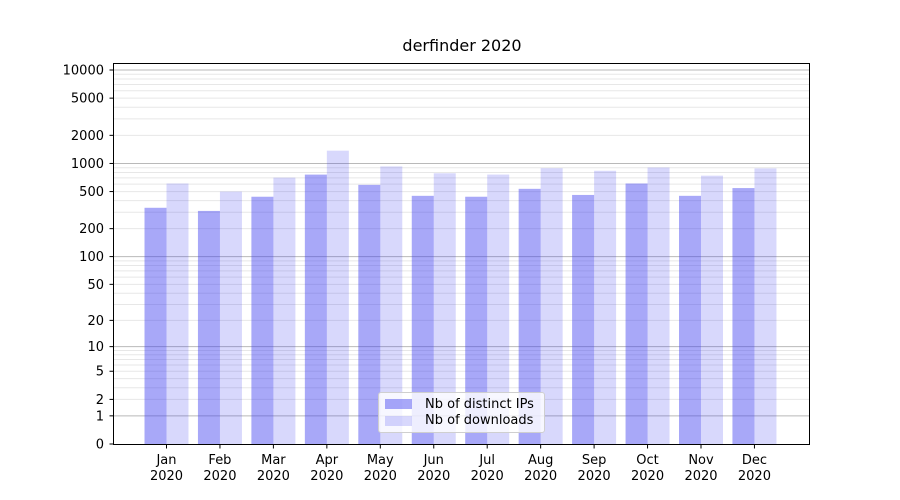  Describe the element at coordinates (100, 400) in the screenshot. I see `y-tick-label: 2` at that location.